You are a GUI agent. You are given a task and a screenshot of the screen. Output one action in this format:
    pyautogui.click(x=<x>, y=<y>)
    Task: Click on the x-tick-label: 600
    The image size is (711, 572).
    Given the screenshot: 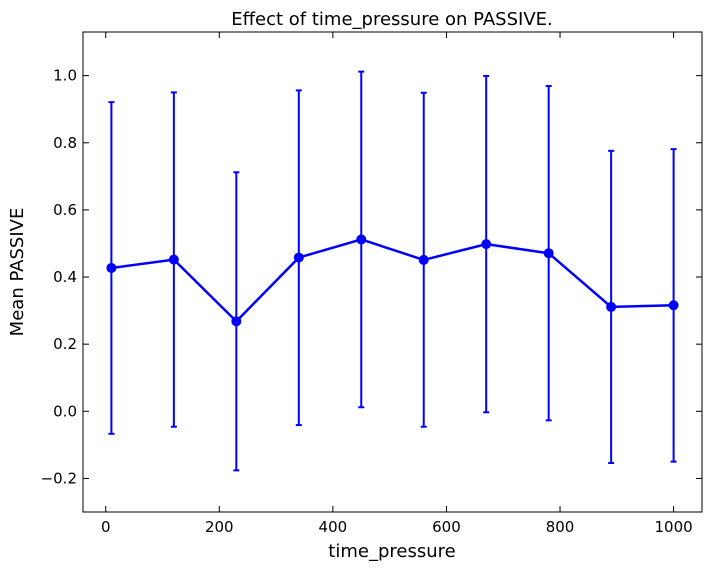 What is the action you would take?
    pyautogui.click(x=446, y=527)
    